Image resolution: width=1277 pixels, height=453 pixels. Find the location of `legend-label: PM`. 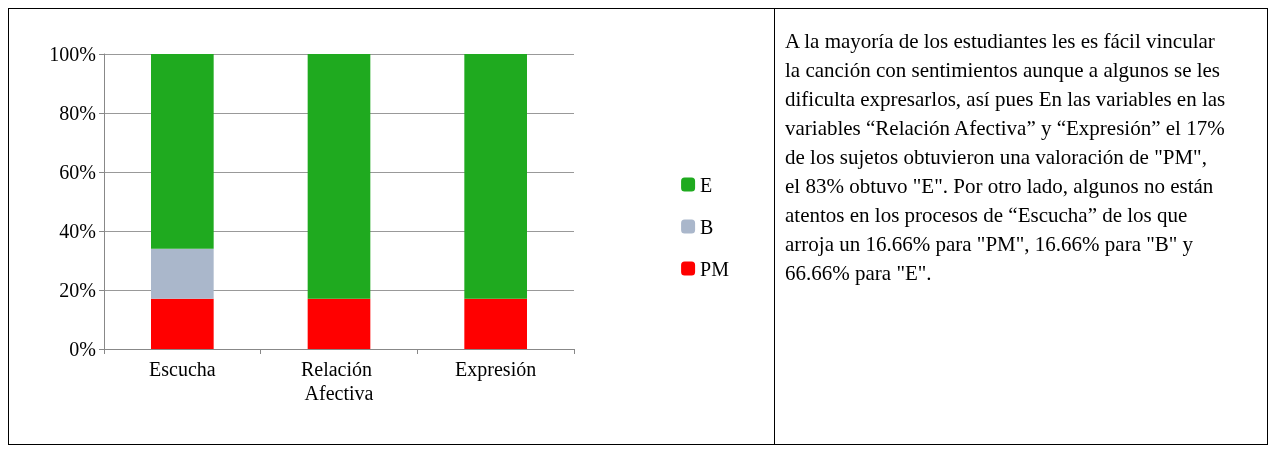

legend-label: PM is located at coordinates (715, 268).